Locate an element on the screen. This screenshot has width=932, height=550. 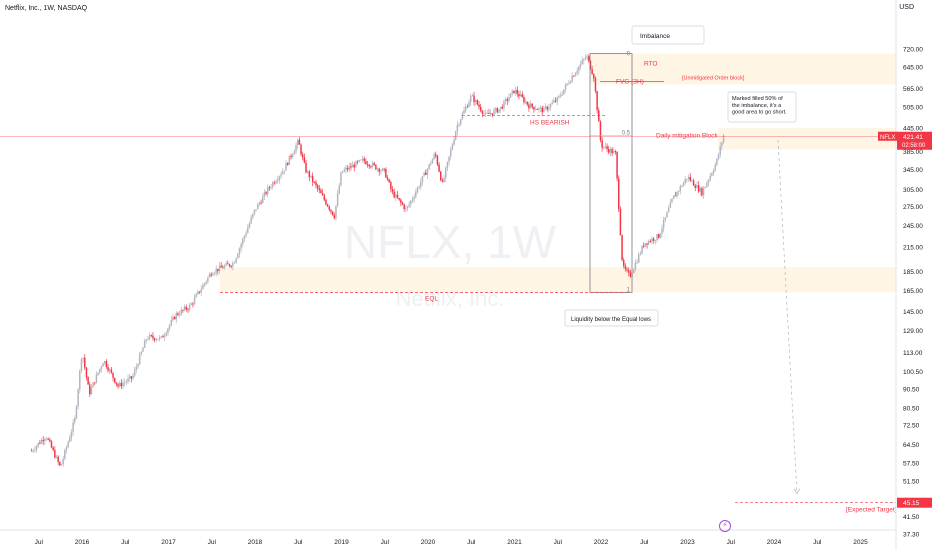
flash-icon: ⚡ is located at coordinates (725, 526).